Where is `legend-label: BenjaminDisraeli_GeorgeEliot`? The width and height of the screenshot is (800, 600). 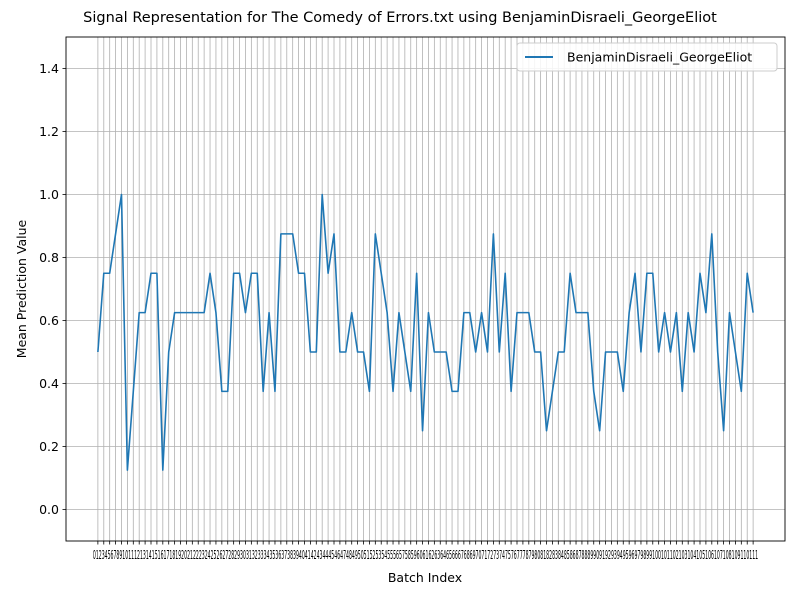 legend-label: BenjaminDisraeli_GeorgeEliot is located at coordinates (659, 57).